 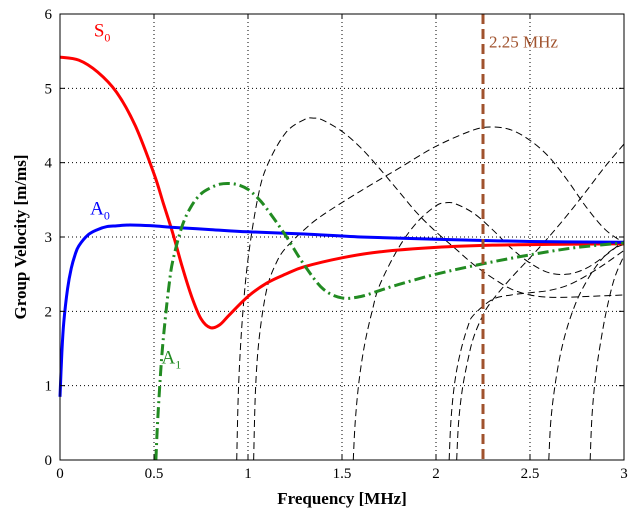 I want to click on x-tick-label: 0, so click(x=60, y=474).